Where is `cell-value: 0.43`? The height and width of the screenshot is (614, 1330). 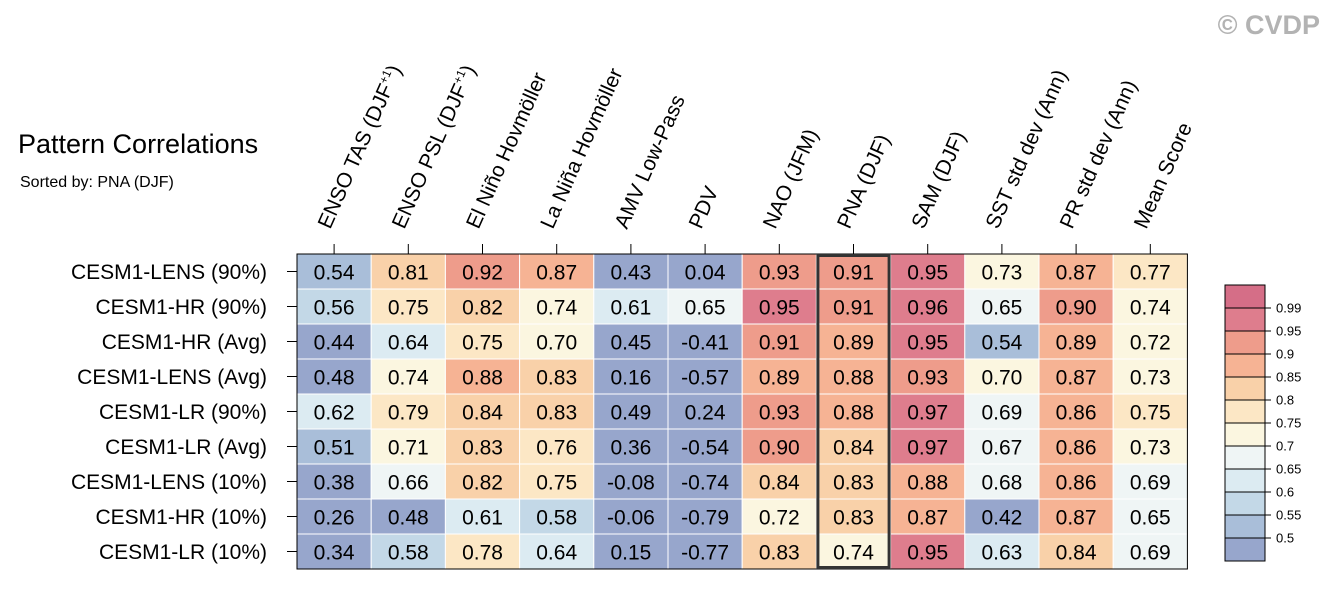 cell-value: 0.43 is located at coordinates (630, 273).